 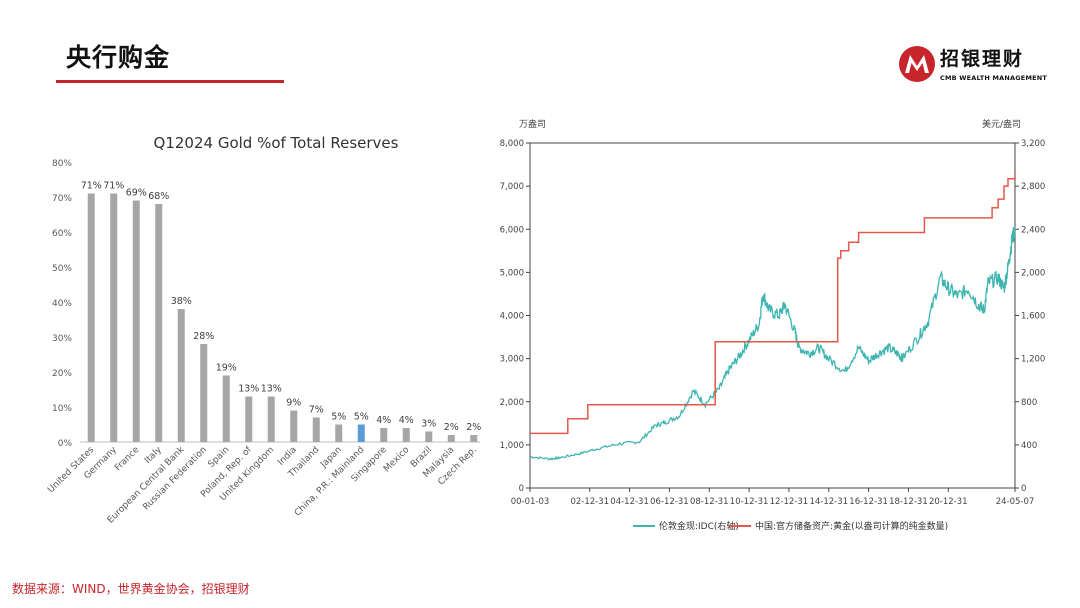 I want to click on bar-value-label: 3%, so click(x=428, y=424).